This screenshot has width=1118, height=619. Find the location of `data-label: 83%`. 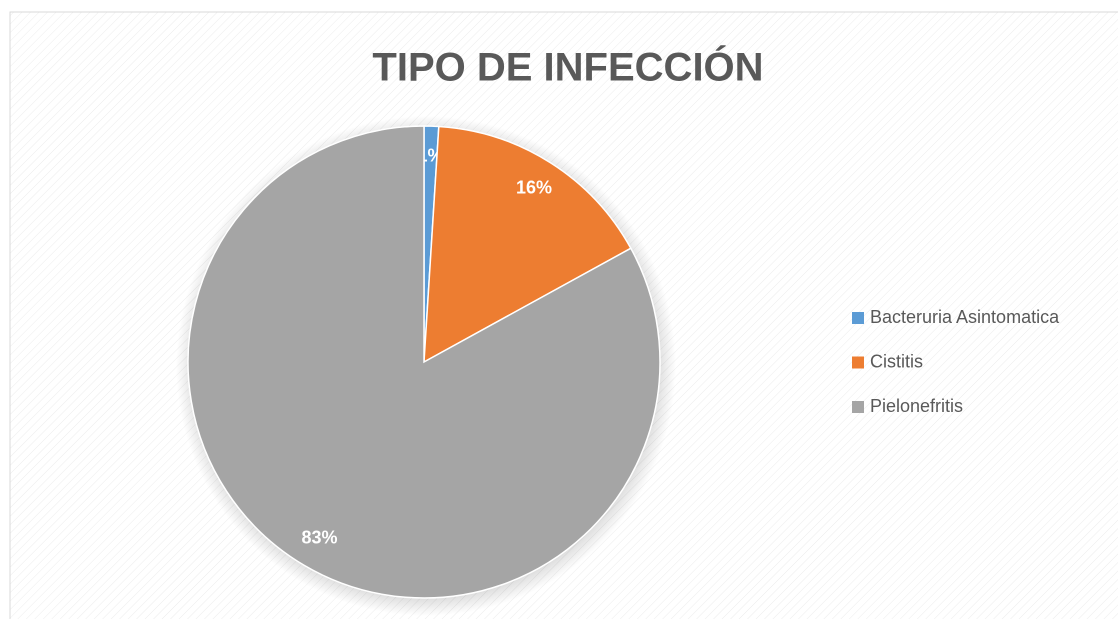

data-label: 83% is located at coordinates (319, 537).